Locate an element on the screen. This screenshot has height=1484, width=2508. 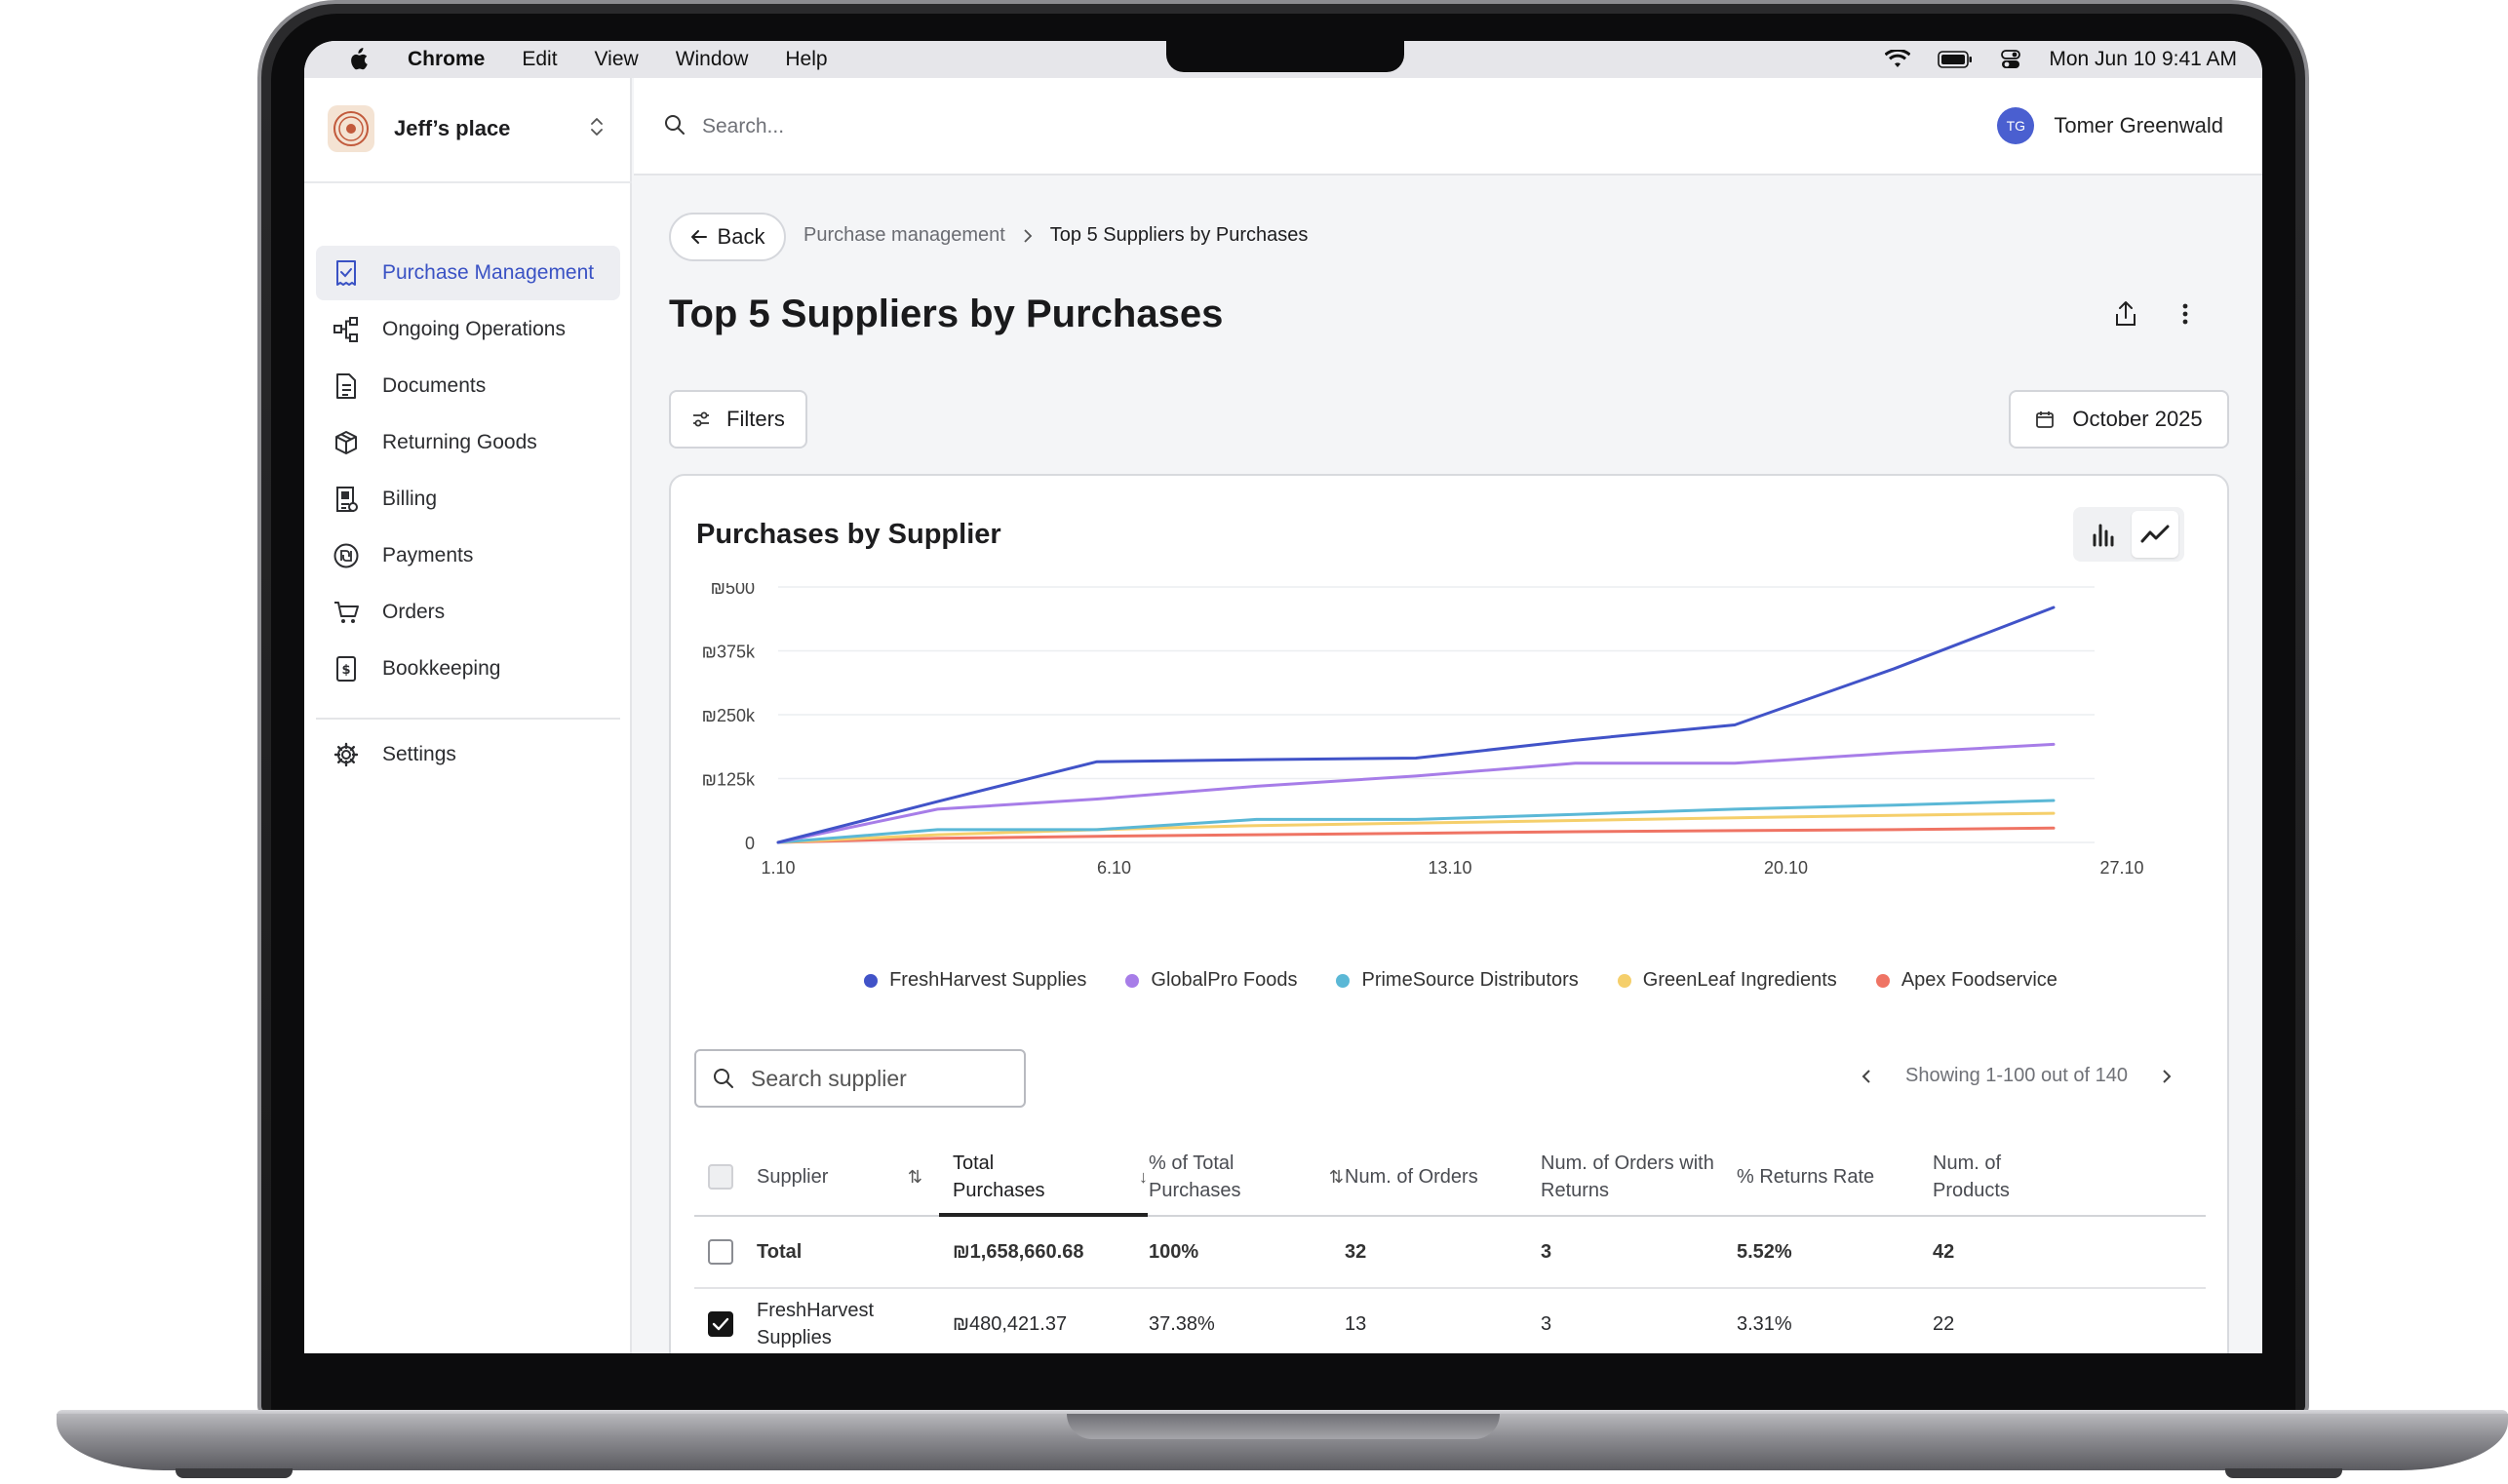
user-menu: TG Tomer Greenwald is located at coordinates (2110, 125).